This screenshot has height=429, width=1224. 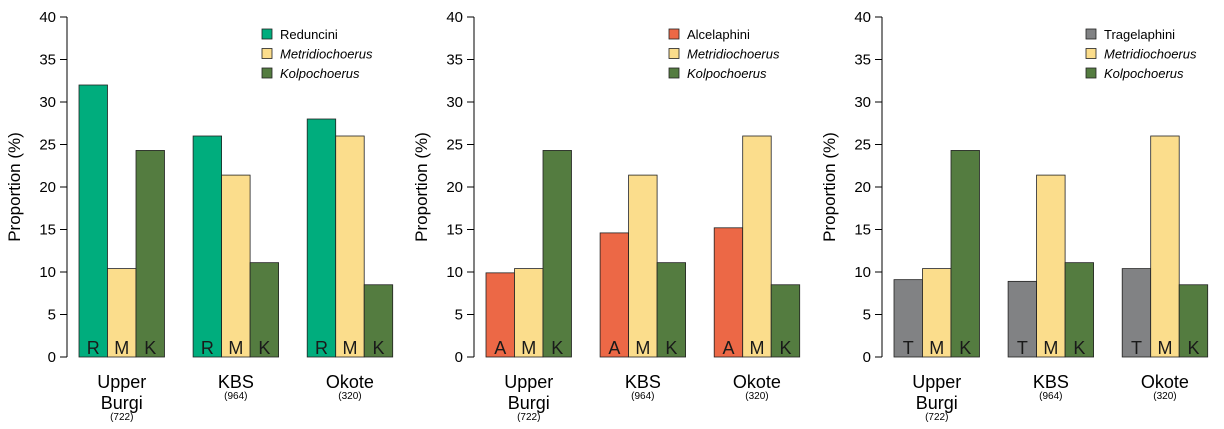 I want to click on legend: Alcelaphini Metridiochoerus Kolpochoerus, so click(x=724, y=54).